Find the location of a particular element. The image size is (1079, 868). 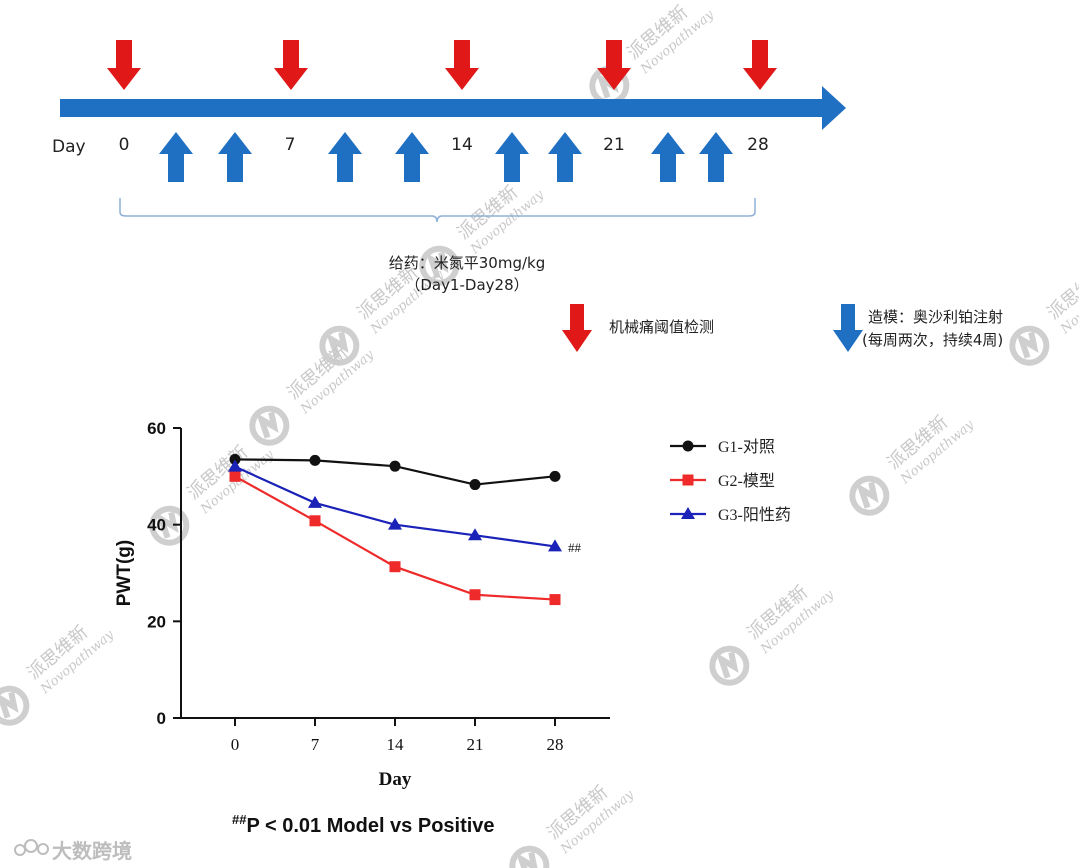

legend-item-1: G1-对照 is located at coordinates (722, 447).